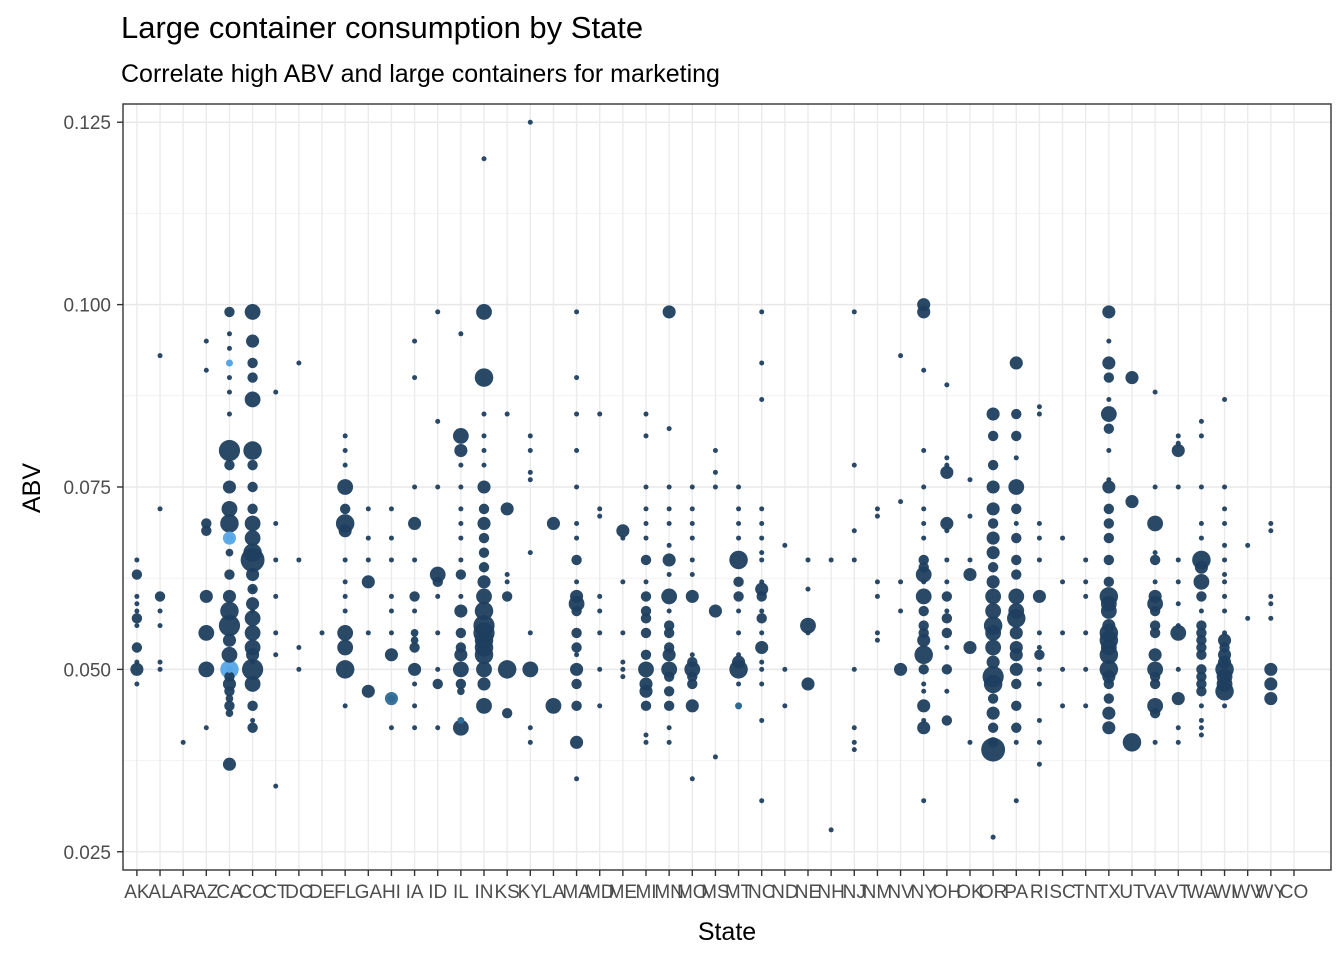  Describe the element at coordinates (1271, 892) in the screenshot. I see `x-tick-label: WY` at that location.